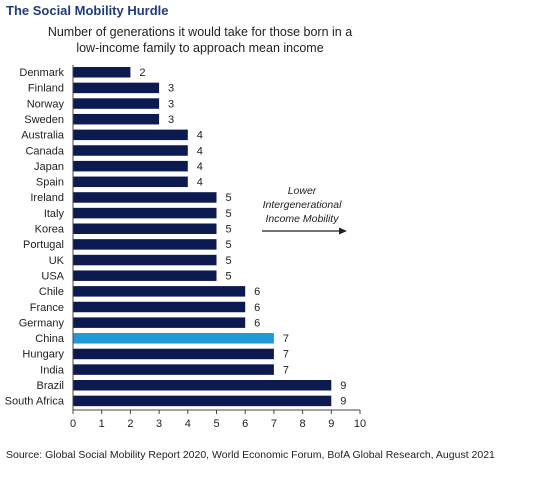 The height and width of the screenshot is (489, 535). Describe the element at coordinates (303, 219) in the screenshot. I see `annotation-line-3: Income Mobility` at that location.